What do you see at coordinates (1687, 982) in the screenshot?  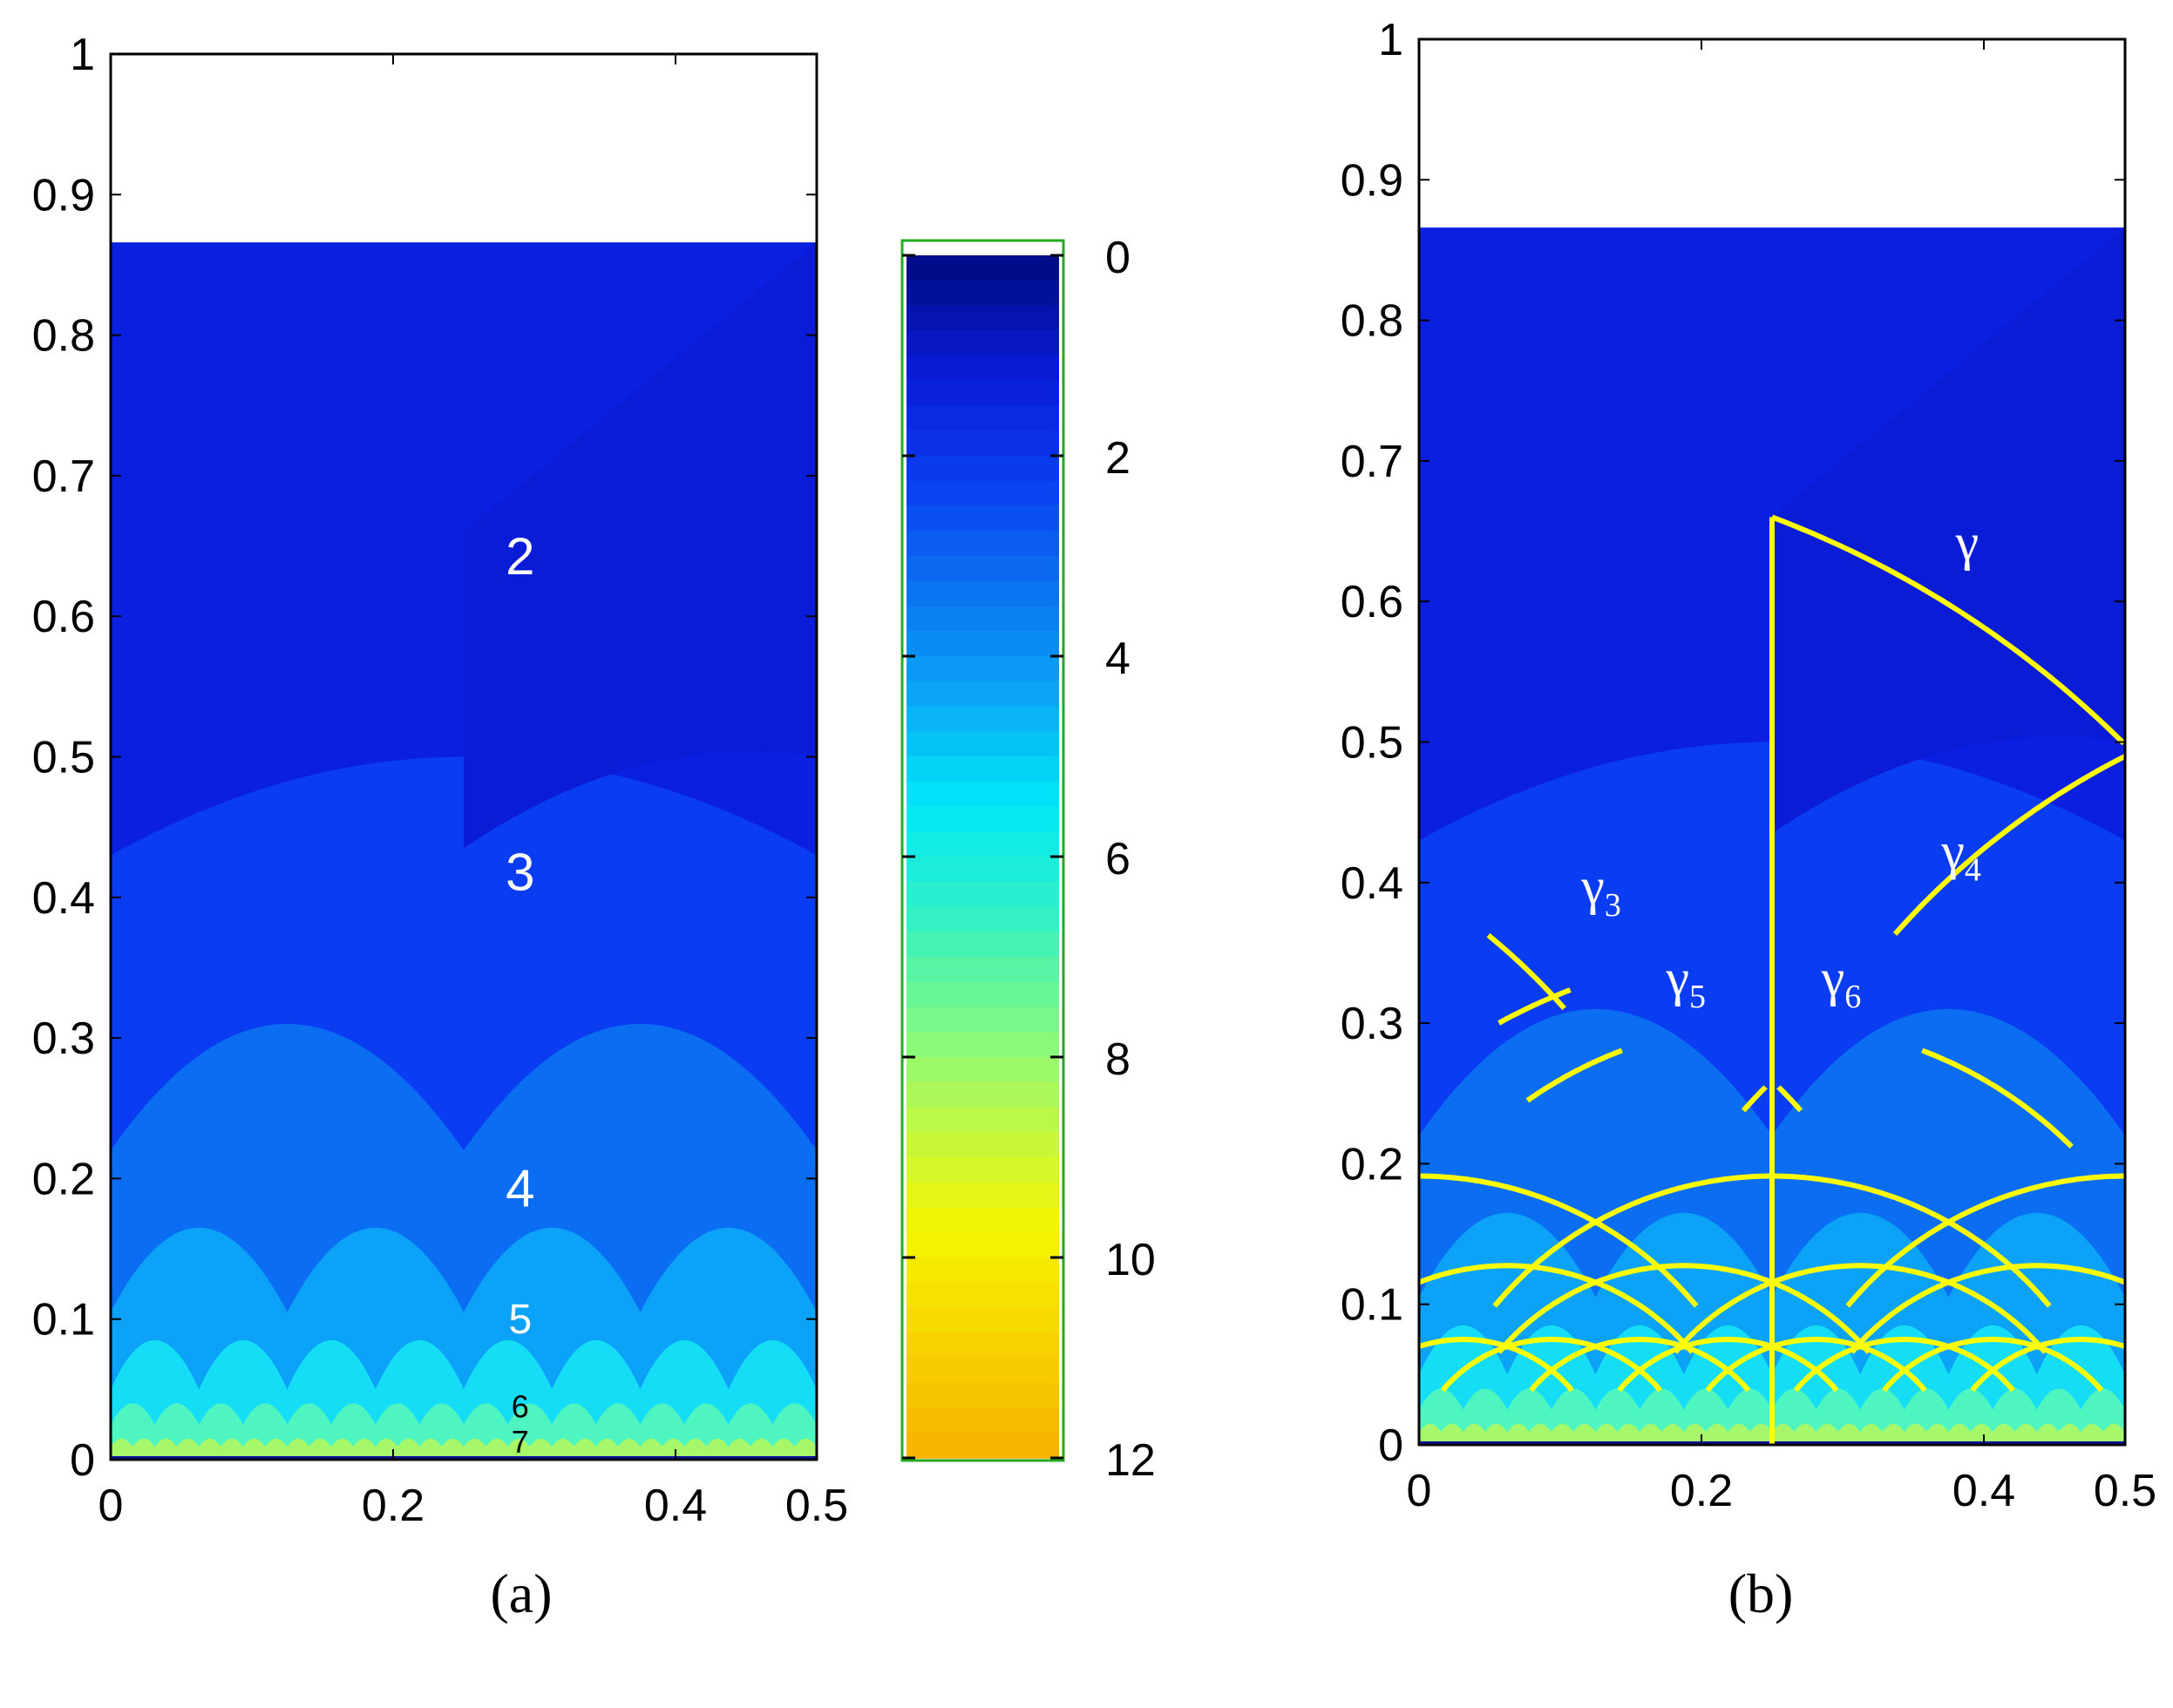 I see `curve-label: γ5` at bounding box center [1687, 982].